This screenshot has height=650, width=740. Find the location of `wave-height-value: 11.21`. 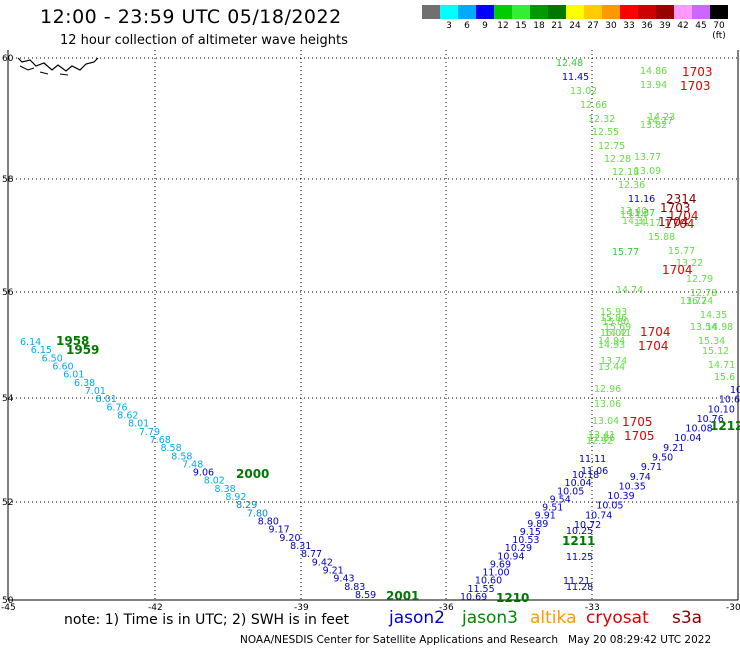

wave-height-value: 11.21 is located at coordinates (576, 581).